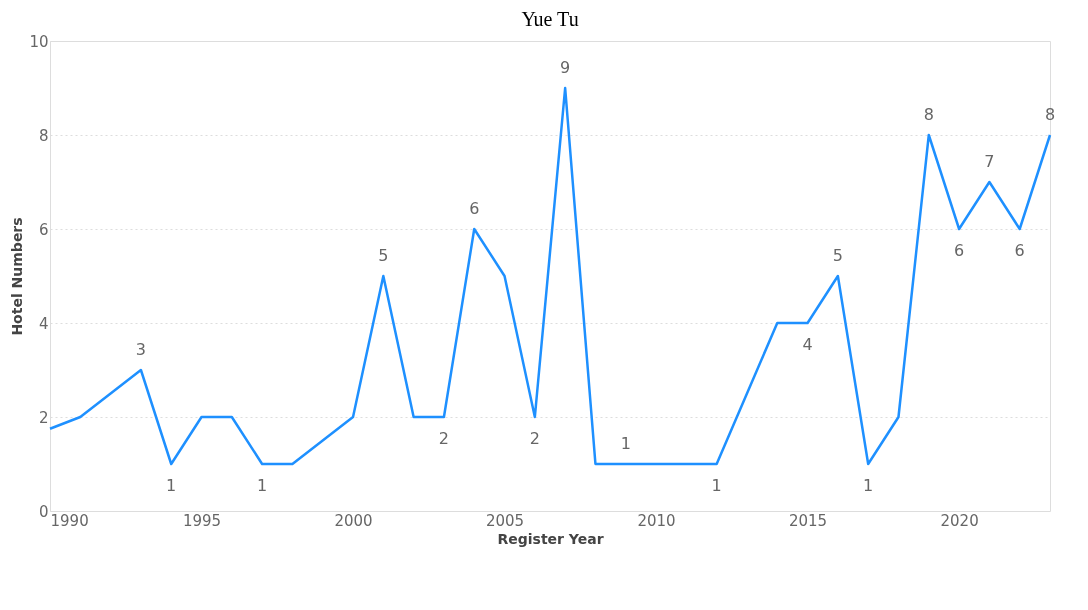 This screenshot has height=610, width=1088. What do you see at coordinates (17, 276) in the screenshot?
I see `y-axis-title: Hotel Numbers` at bounding box center [17, 276].